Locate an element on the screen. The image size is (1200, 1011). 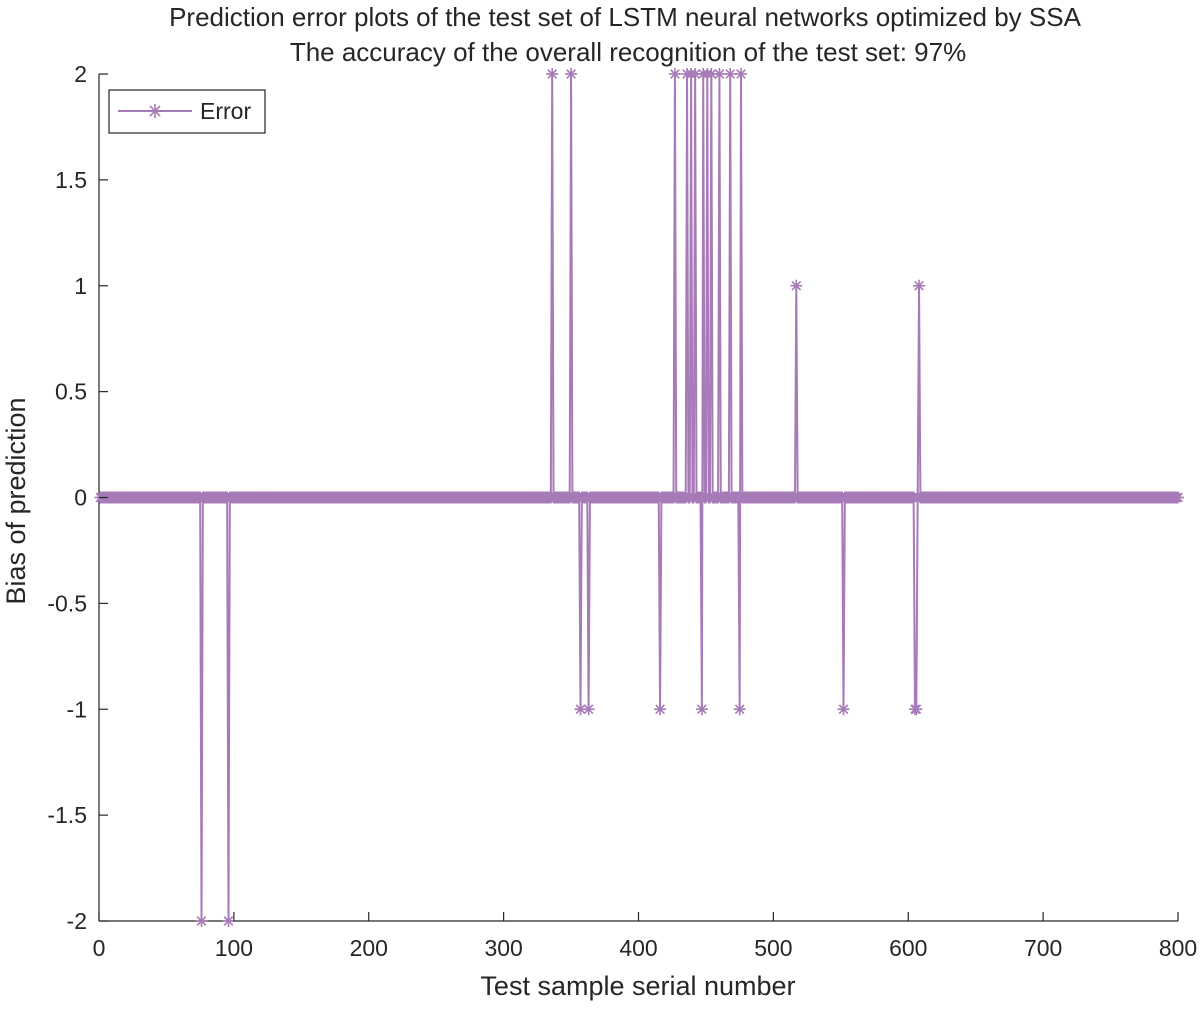
y-tick-label: 0.5 is located at coordinates (71, 392).